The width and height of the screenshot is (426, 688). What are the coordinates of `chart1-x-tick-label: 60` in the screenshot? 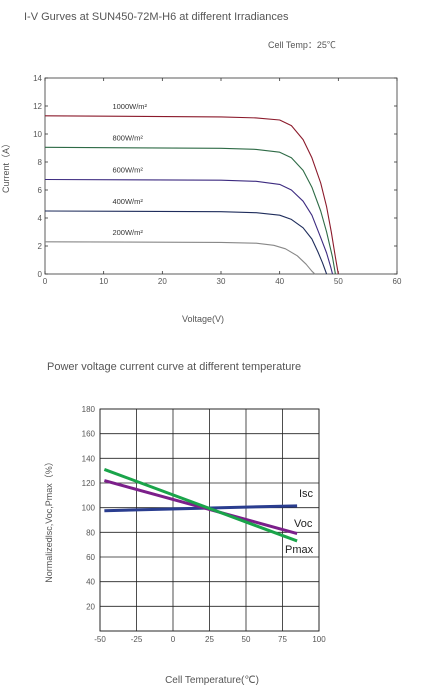 It's located at (397, 281).